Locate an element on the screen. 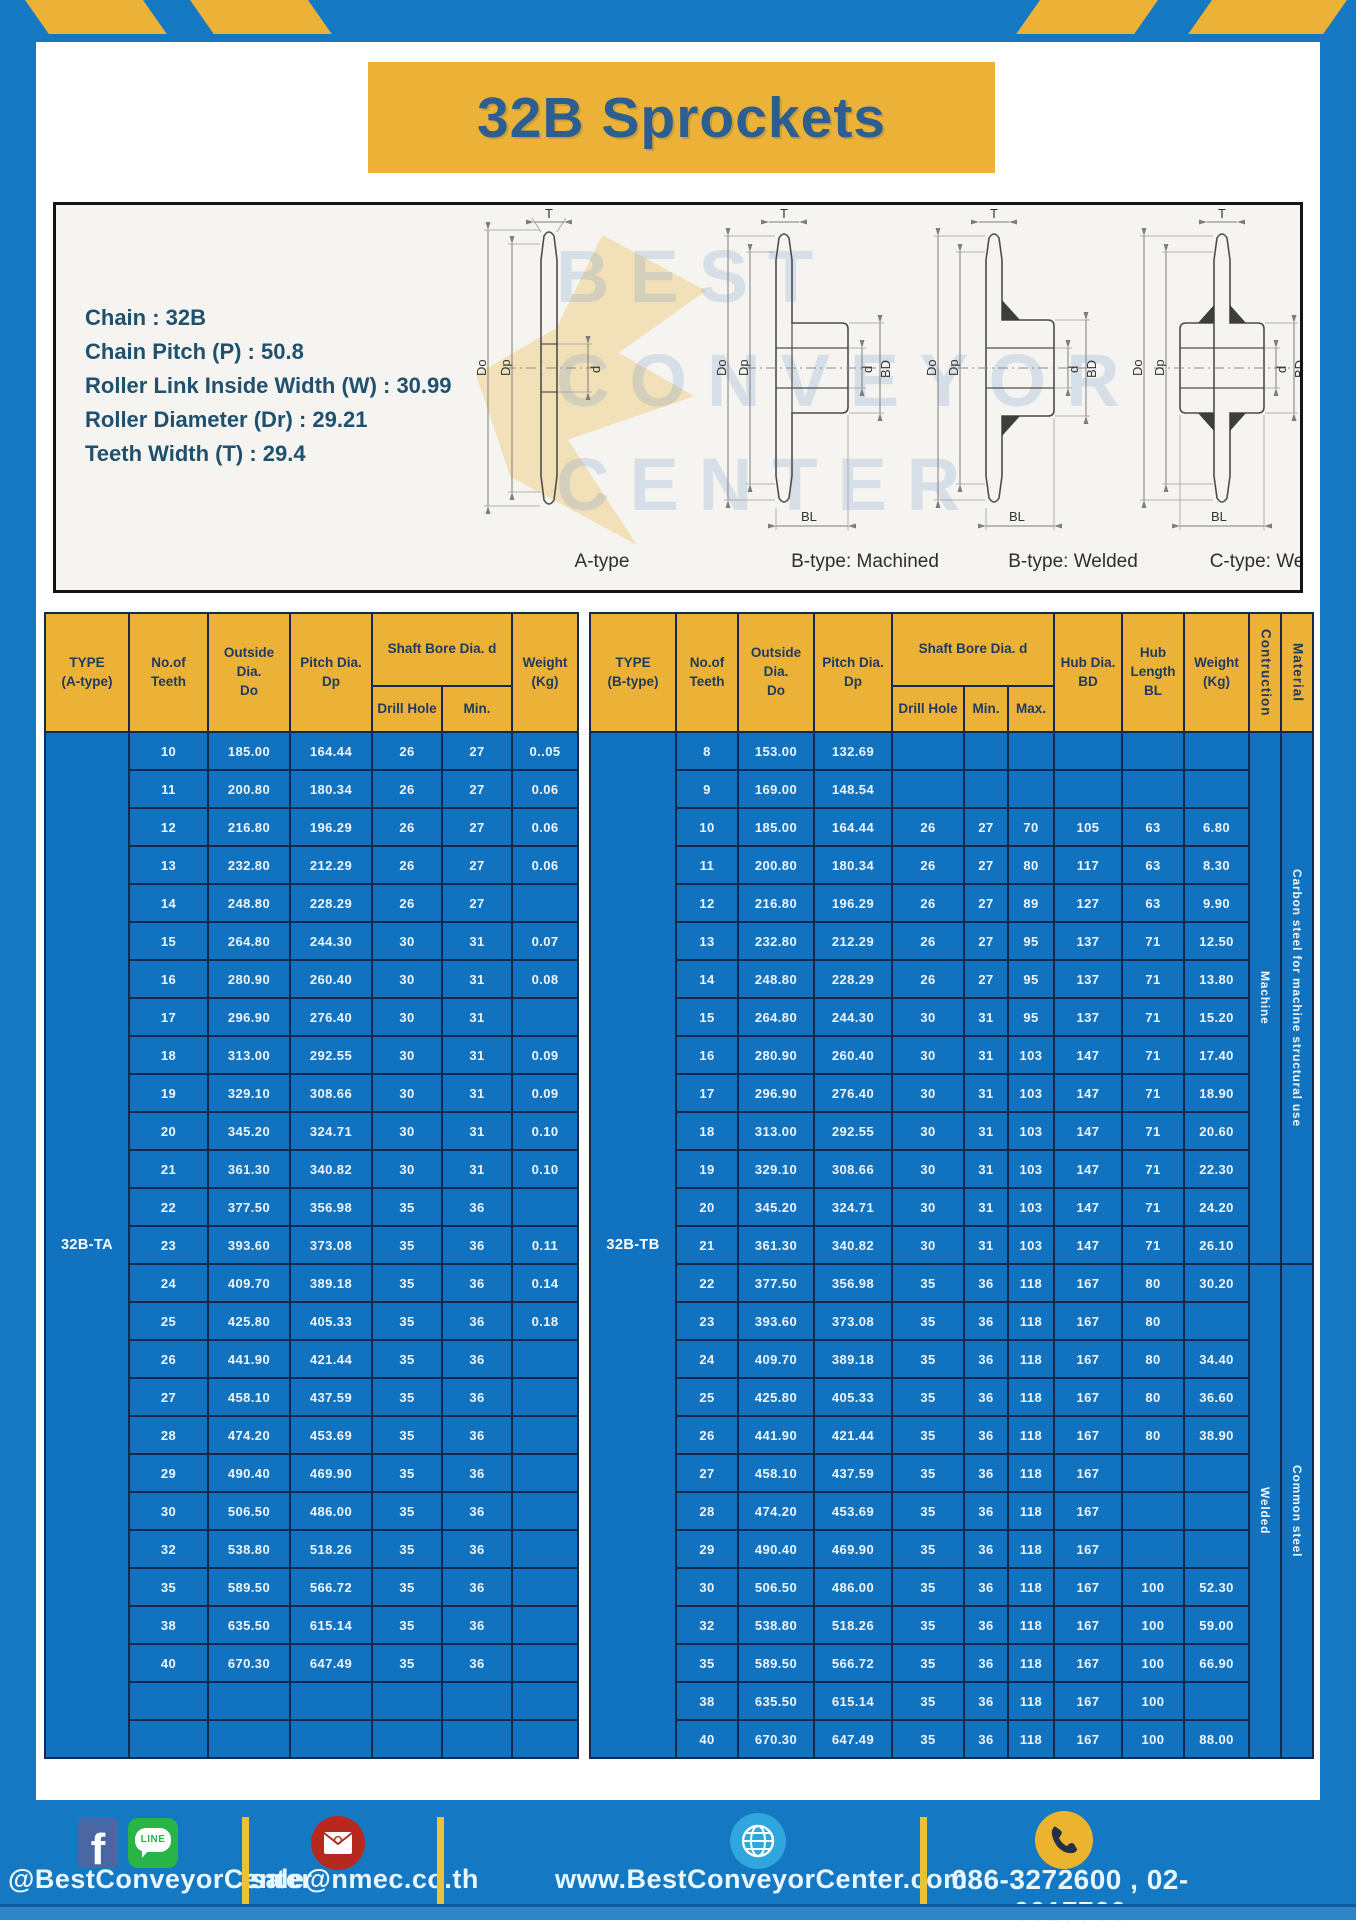 The width and height of the screenshot is (1356, 1928). table-b-cell: 340.82 is located at coordinates (853, 1245).